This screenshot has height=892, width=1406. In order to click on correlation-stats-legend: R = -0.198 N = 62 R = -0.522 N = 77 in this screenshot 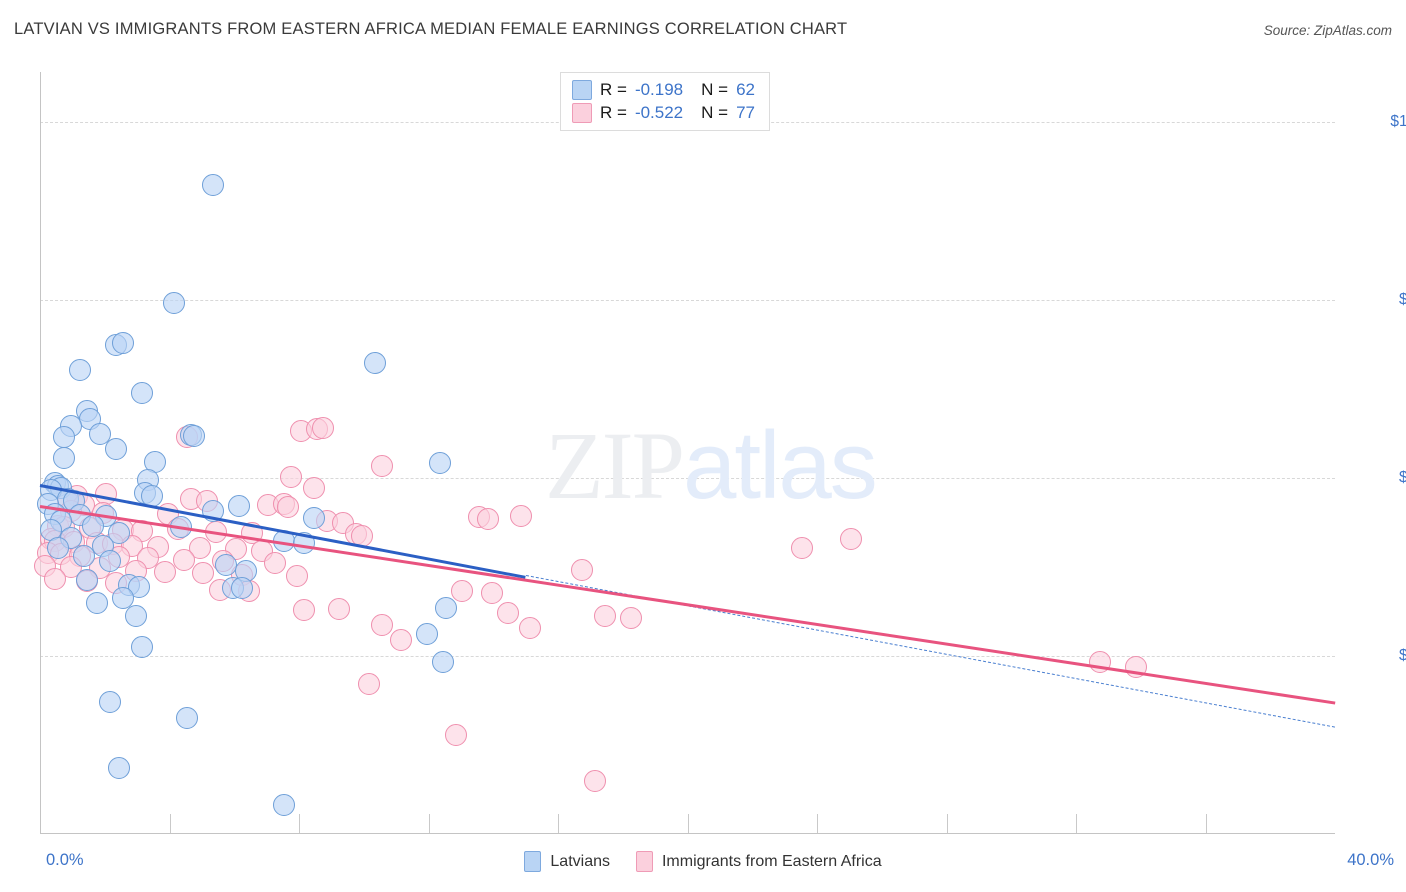, I will do `click(665, 101)`.